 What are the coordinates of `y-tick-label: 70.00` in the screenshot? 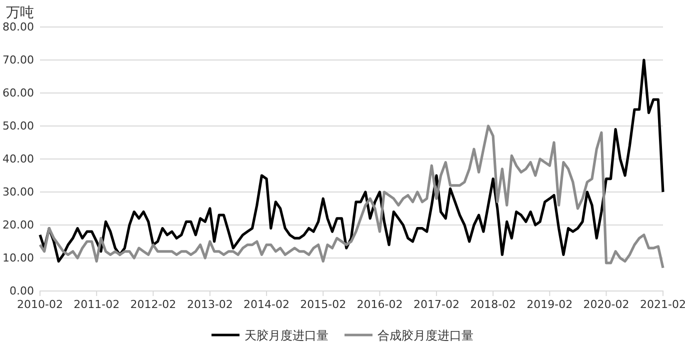 It's located at (18, 60).